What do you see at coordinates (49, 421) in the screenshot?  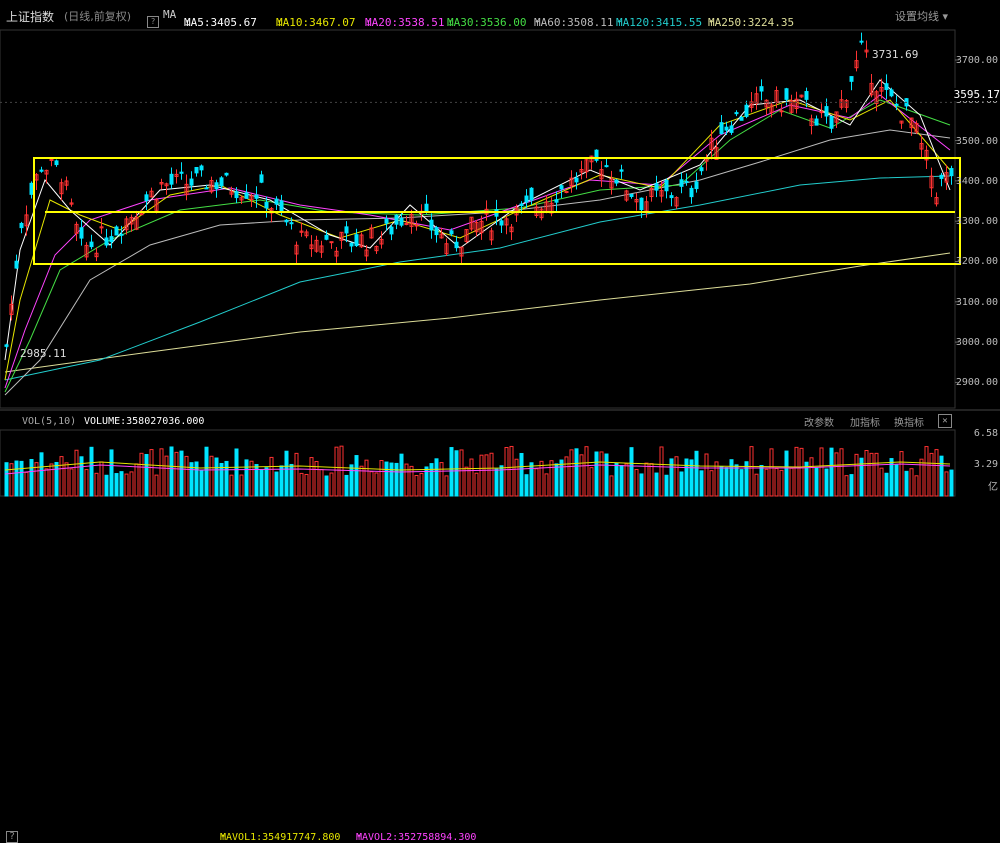 I see `vol-label: VOL(5,10)` at bounding box center [49, 421].